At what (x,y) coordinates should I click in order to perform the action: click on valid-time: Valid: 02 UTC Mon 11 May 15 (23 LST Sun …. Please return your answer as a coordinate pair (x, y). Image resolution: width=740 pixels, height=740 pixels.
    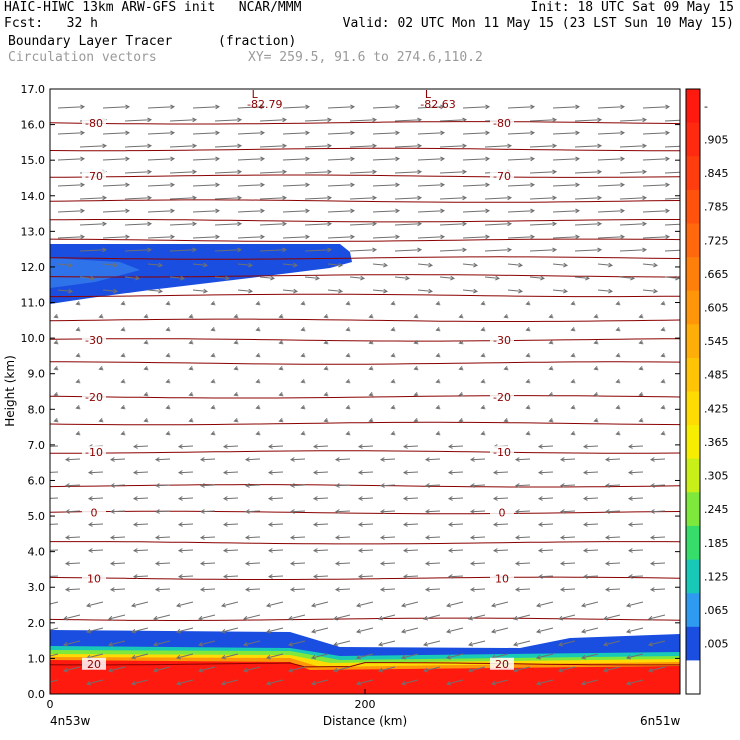
    Looking at the image, I should click on (538, 23).